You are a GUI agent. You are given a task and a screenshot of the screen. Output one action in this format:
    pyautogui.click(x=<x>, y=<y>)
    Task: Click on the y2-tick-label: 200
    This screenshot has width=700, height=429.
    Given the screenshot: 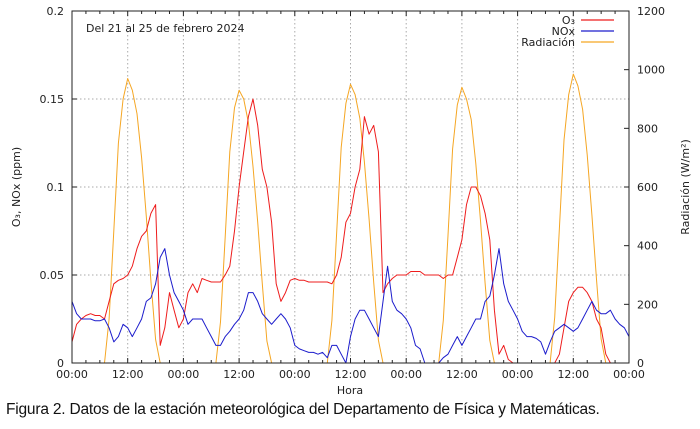 What is the action you would take?
    pyautogui.click(x=647, y=304)
    